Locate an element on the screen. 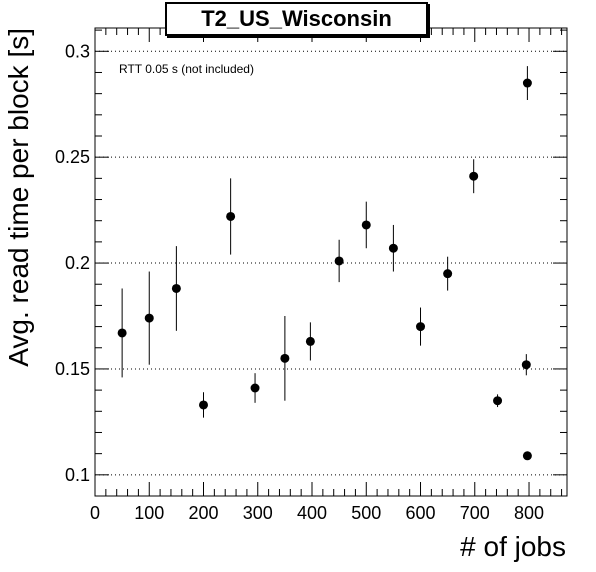  chart-title: T2_US_Wisconsin is located at coordinates (296, 19).